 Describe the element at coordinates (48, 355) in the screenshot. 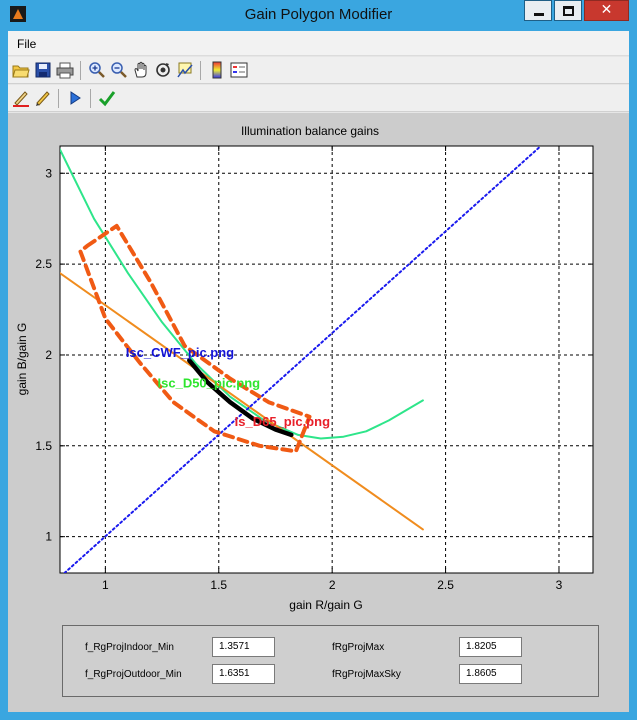

I see `y-tick-label: 2` at that location.